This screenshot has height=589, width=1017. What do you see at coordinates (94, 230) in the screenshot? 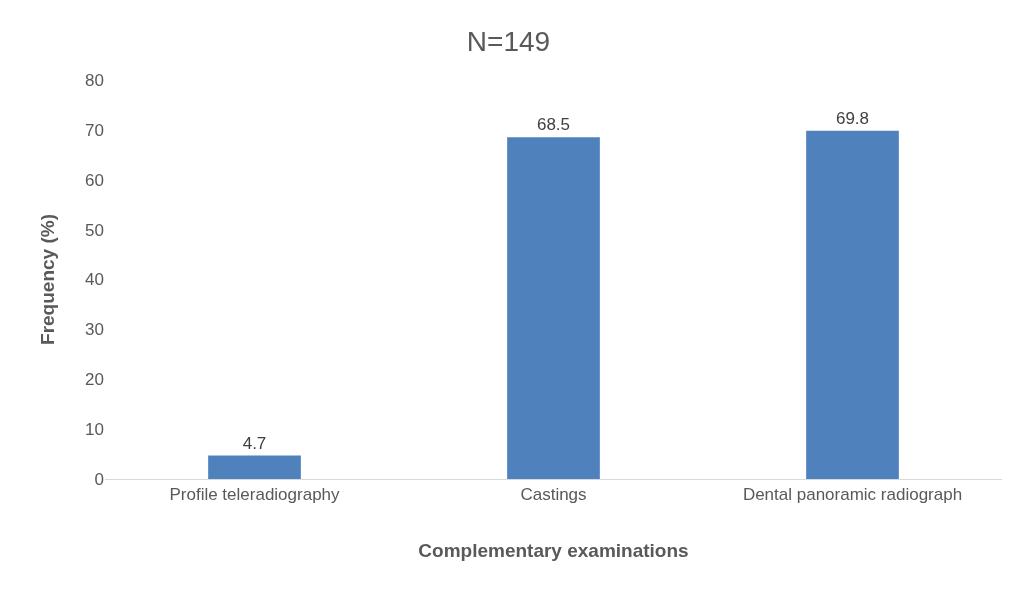
I see `y-tick-label: 50` at bounding box center [94, 230].